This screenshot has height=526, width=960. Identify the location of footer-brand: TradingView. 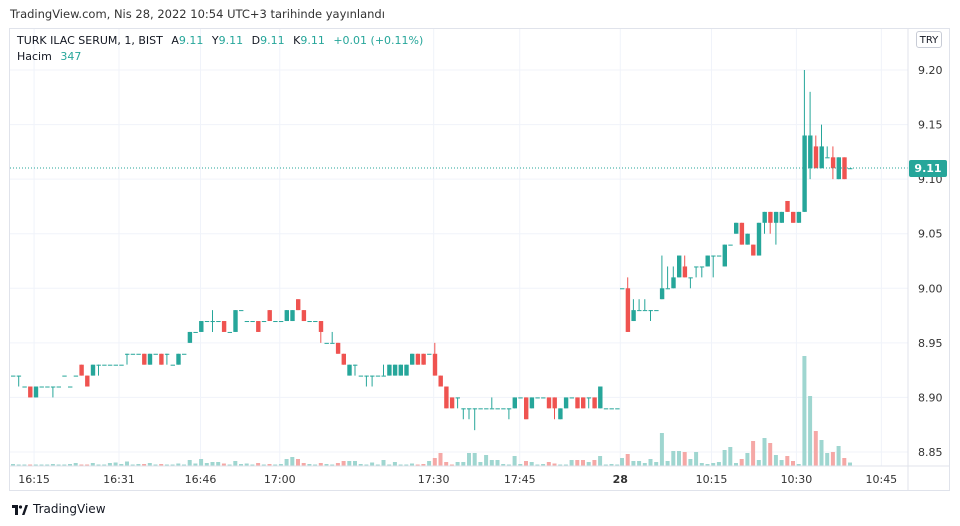
(59, 509).